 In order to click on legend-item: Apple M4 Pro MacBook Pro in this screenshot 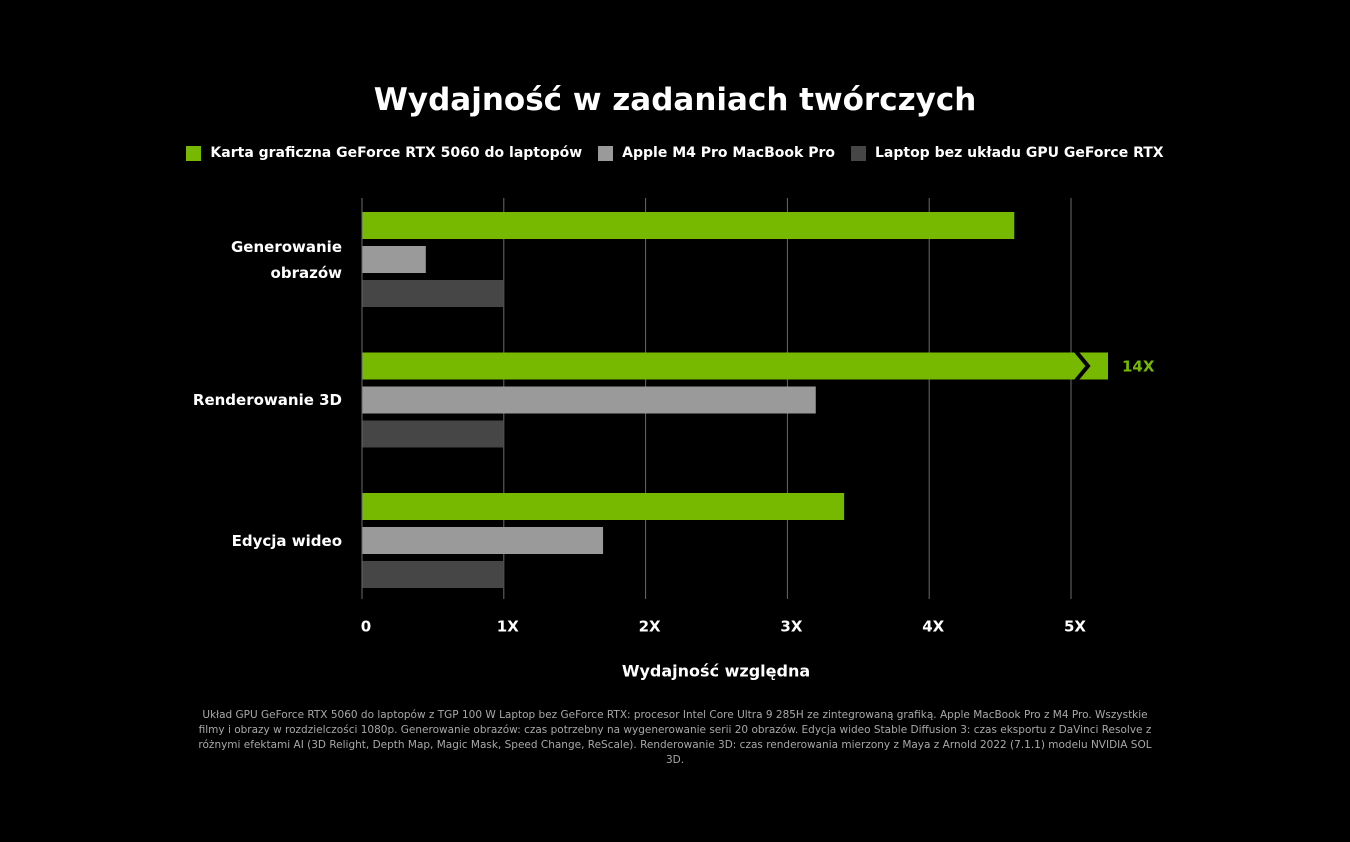, I will do `click(716, 153)`.